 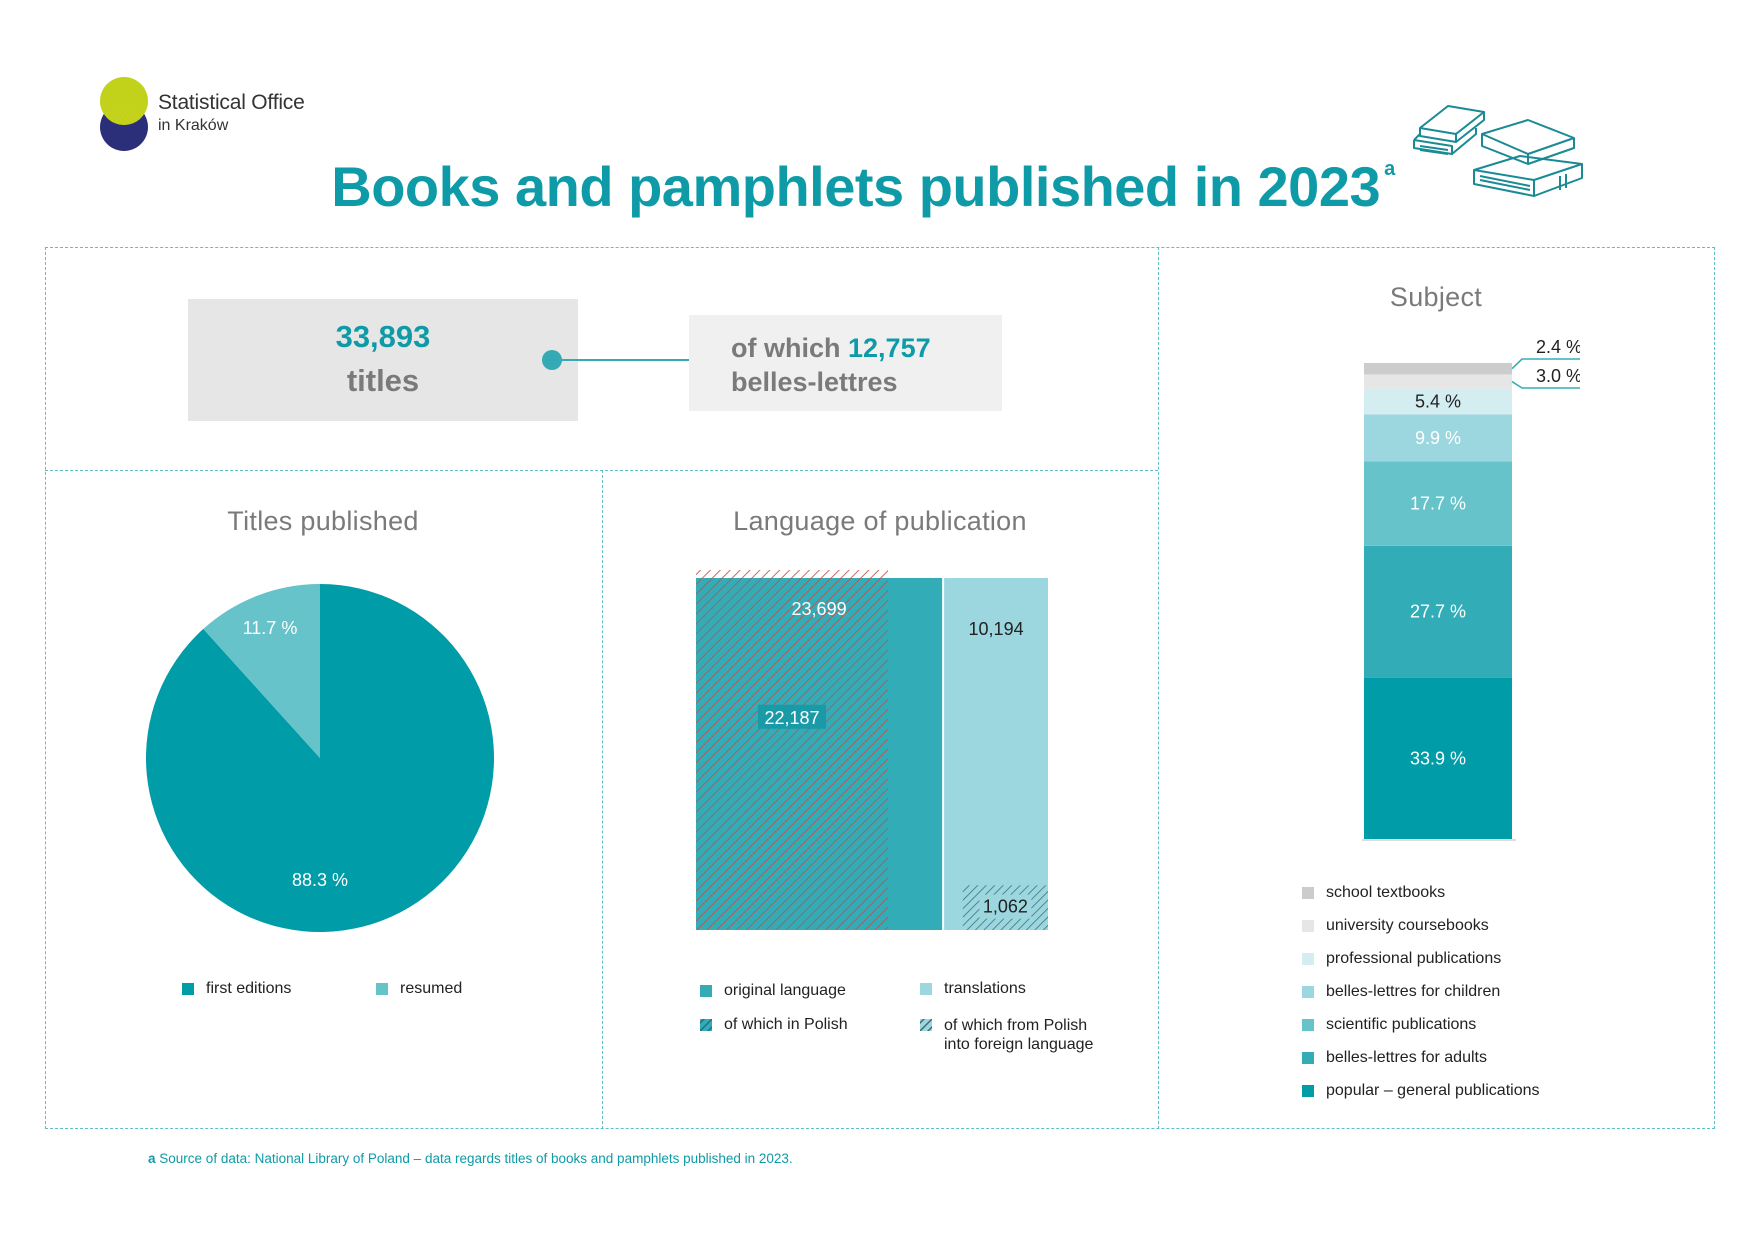 I want to click on connector-dot, so click(x=552, y=360).